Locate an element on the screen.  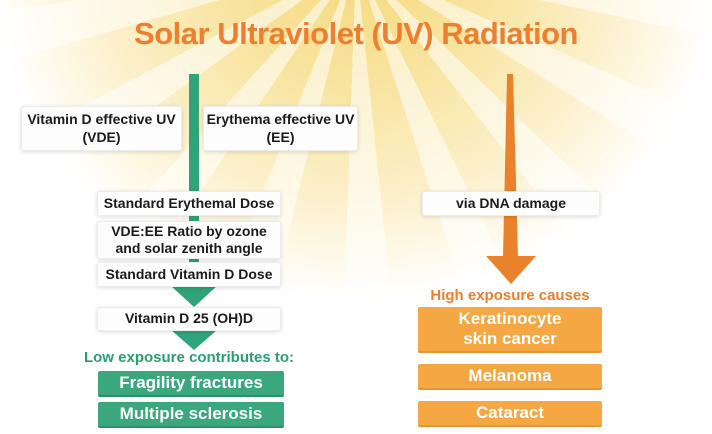
box-label-line: VDE:EE Ratio by ozone is located at coordinates (189, 230).